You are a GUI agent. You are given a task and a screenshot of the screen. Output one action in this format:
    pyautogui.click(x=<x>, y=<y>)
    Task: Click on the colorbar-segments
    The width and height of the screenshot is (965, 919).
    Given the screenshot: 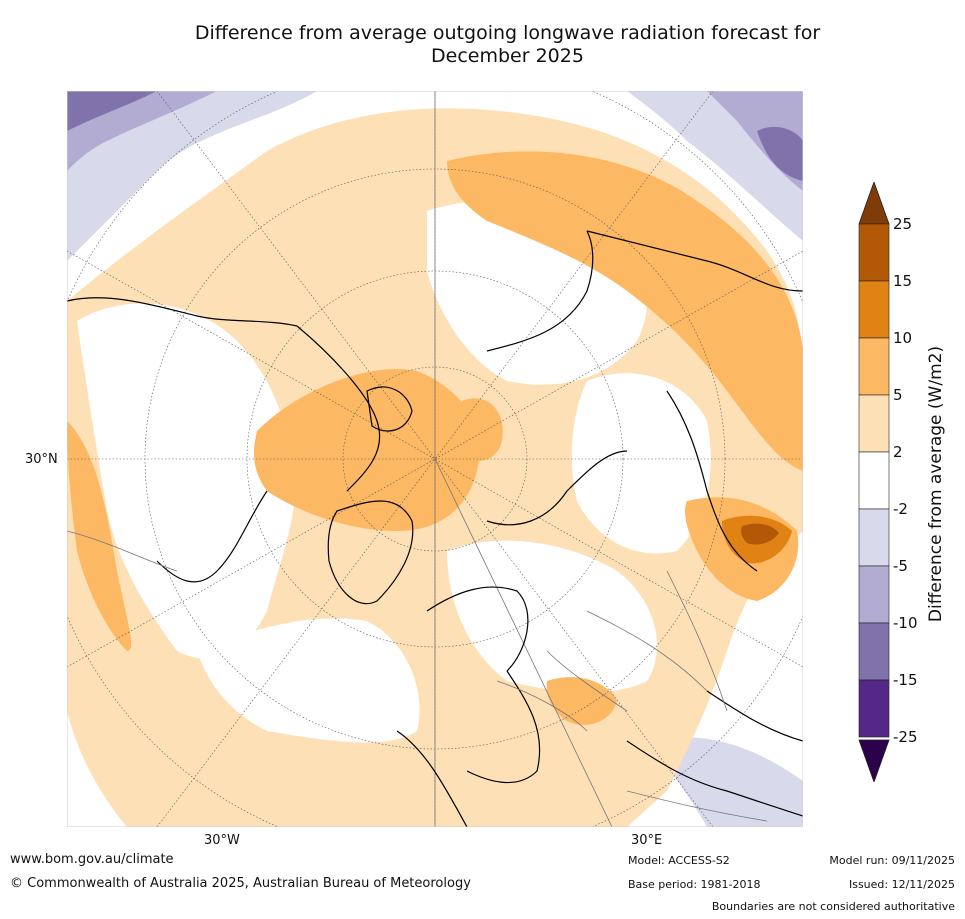 What is the action you would take?
    pyautogui.click(x=874, y=480)
    